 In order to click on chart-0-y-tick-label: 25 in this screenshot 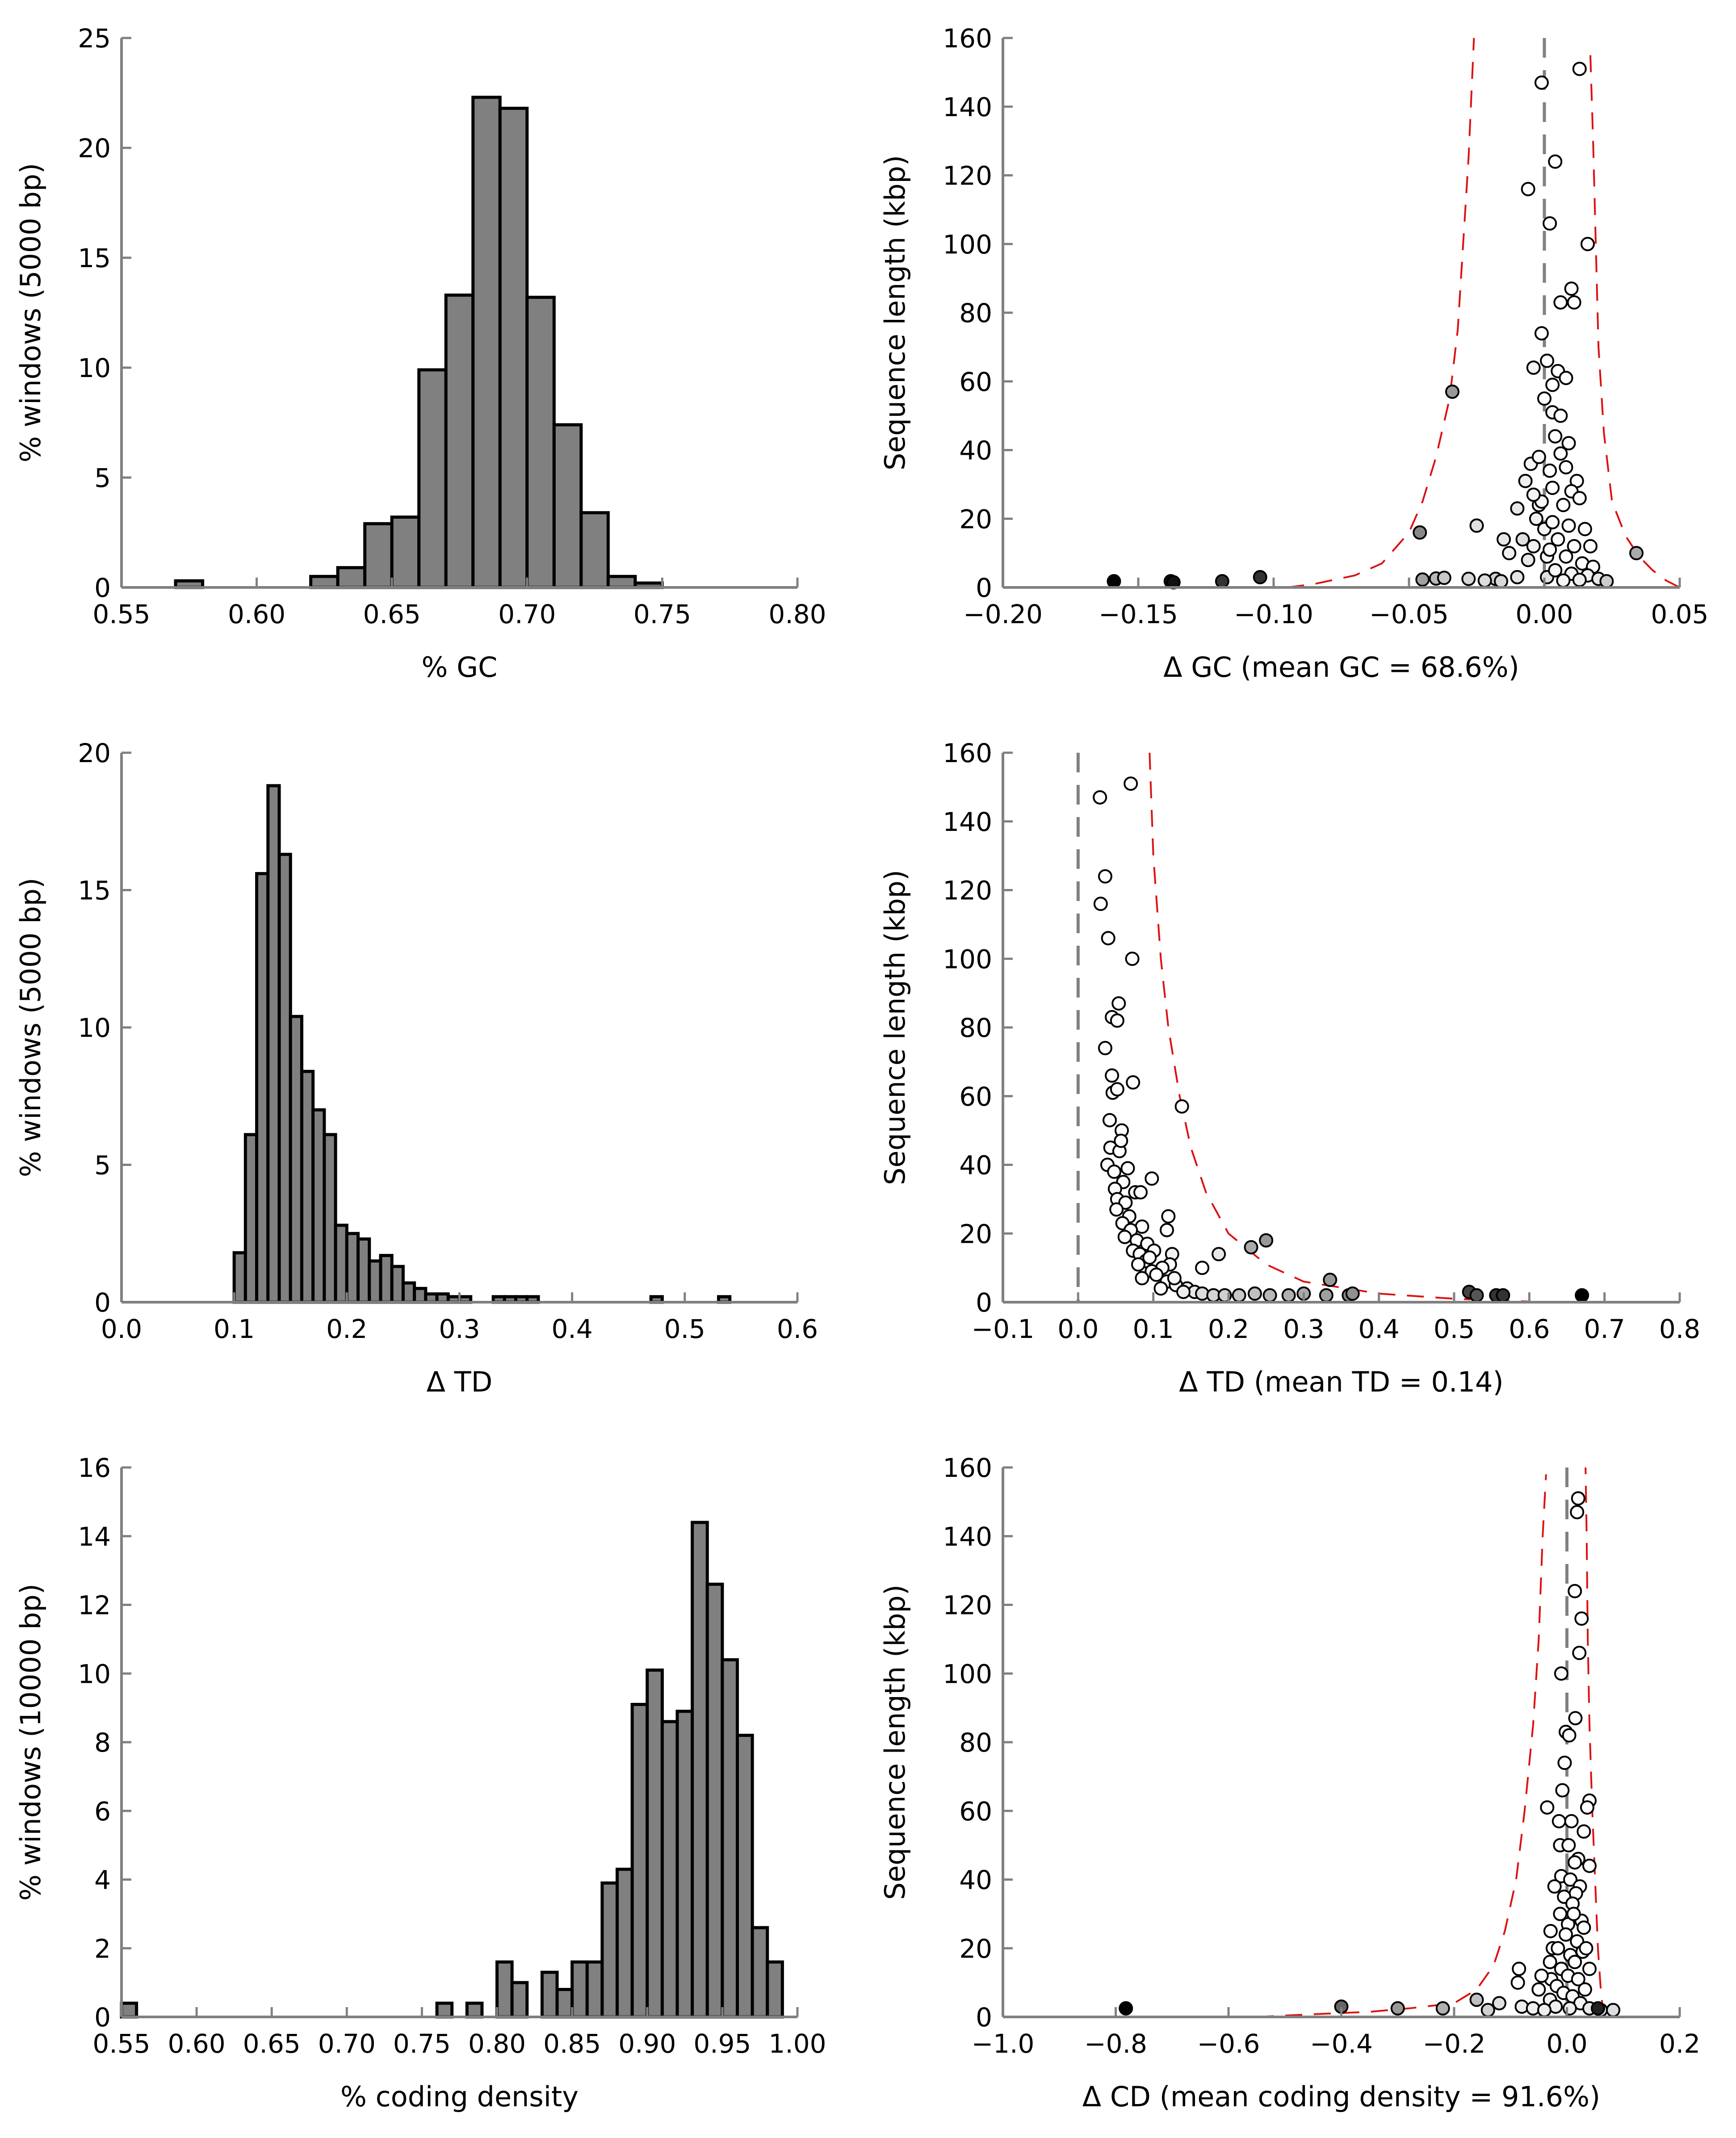, I will do `click(94, 38)`.